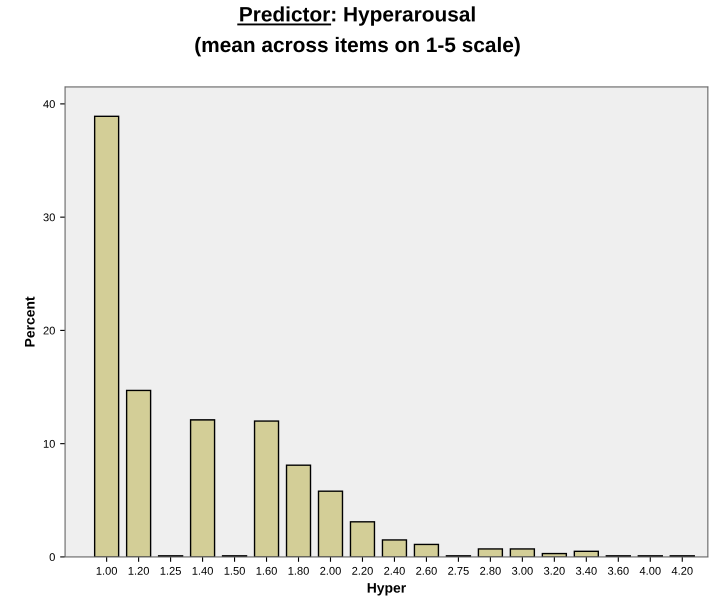 This screenshot has width=715, height=612. What do you see at coordinates (298, 570) in the screenshot?
I see `x-tick-label: 1.80` at bounding box center [298, 570].